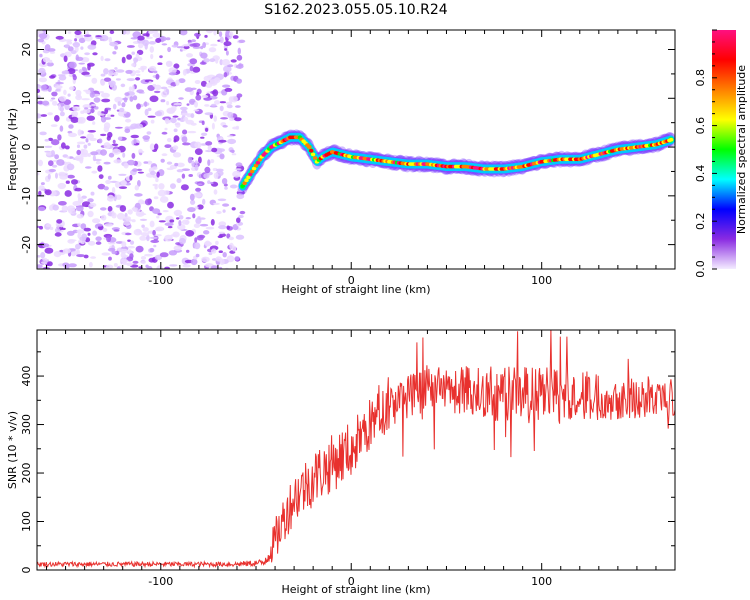 The image size is (750, 600). Describe the element at coordinates (12, 450) in the screenshot. I see `snr-y-axis-label: SNR (10 * v/v)` at that location.